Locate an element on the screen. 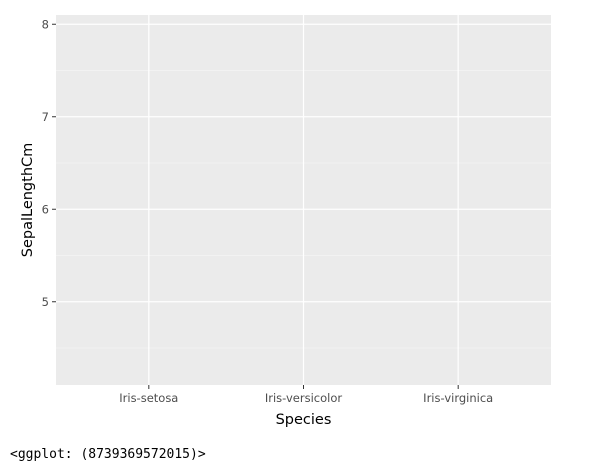 This screenshot has height=472, width=596. y-tick-label: 6 is located at coordinates (45, 209).